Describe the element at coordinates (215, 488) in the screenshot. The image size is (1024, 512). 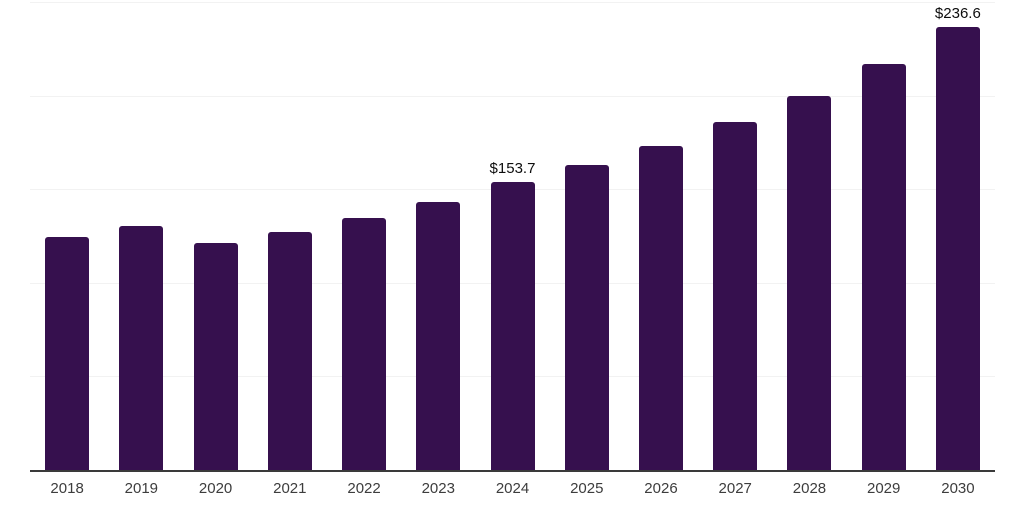
I see `x-axis-label-2020: 2020` at that location.